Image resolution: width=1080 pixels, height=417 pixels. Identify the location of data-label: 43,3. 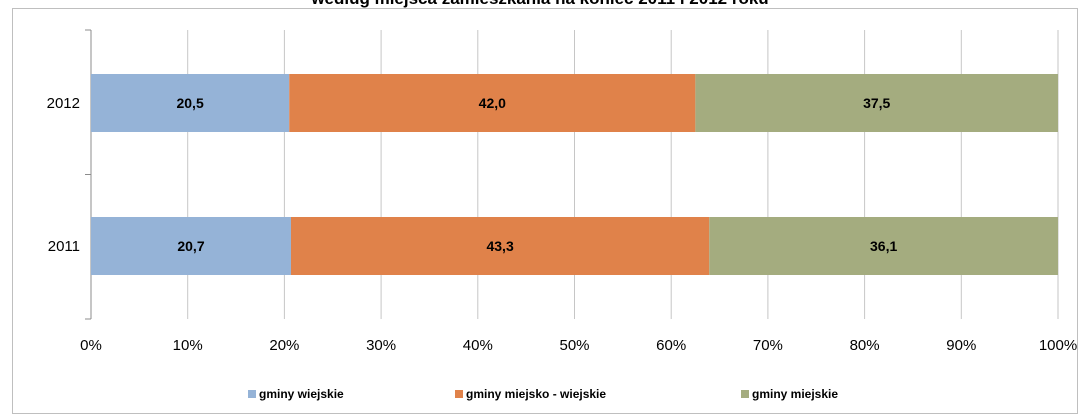
(499, 246).